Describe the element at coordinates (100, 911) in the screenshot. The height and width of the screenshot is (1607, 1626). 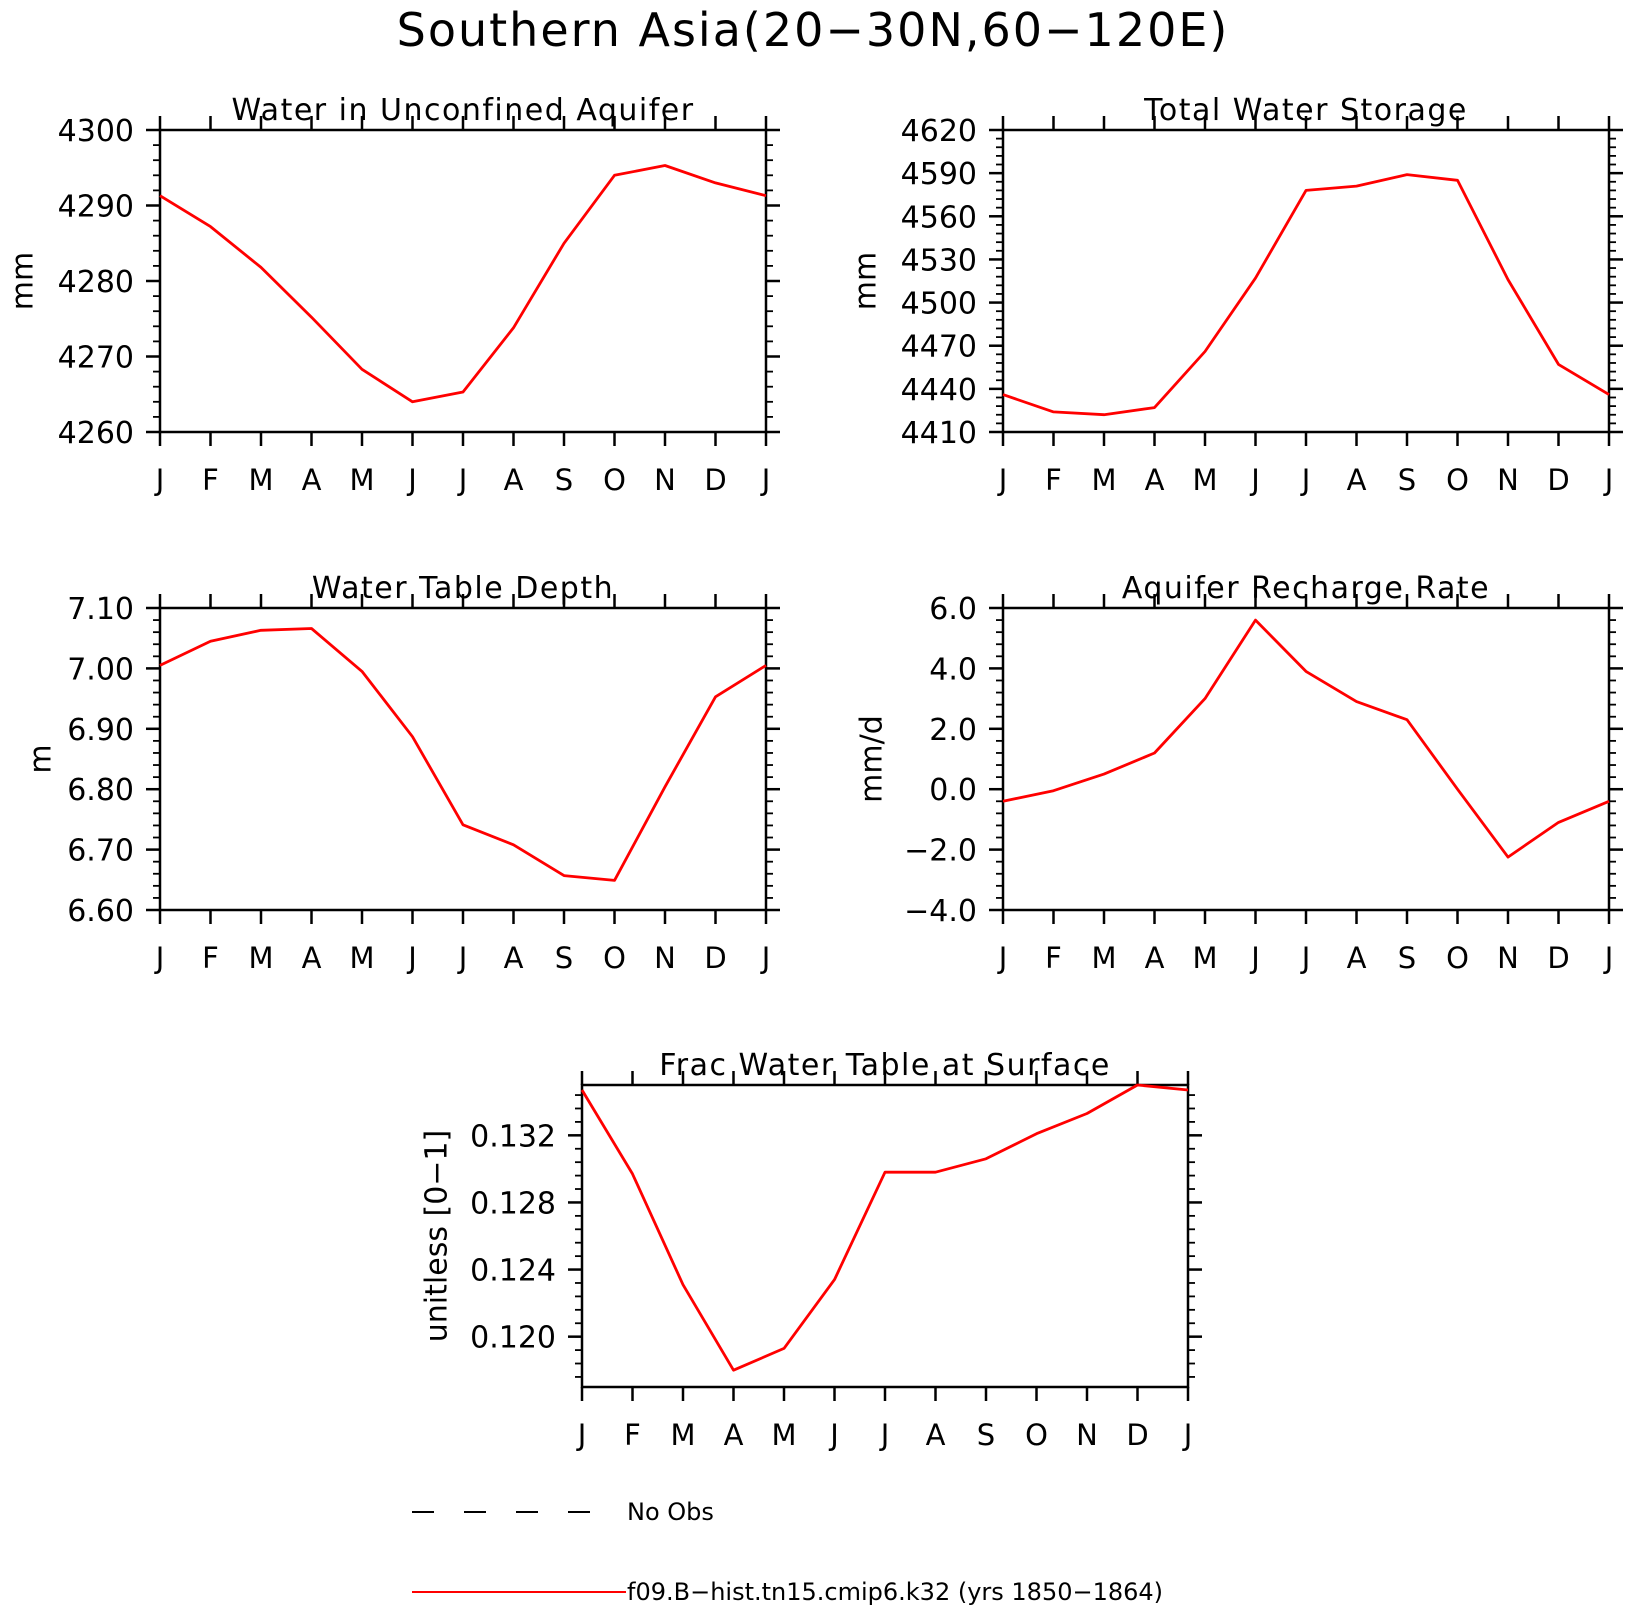
I see `y-tick-label: 6.60` at that location.